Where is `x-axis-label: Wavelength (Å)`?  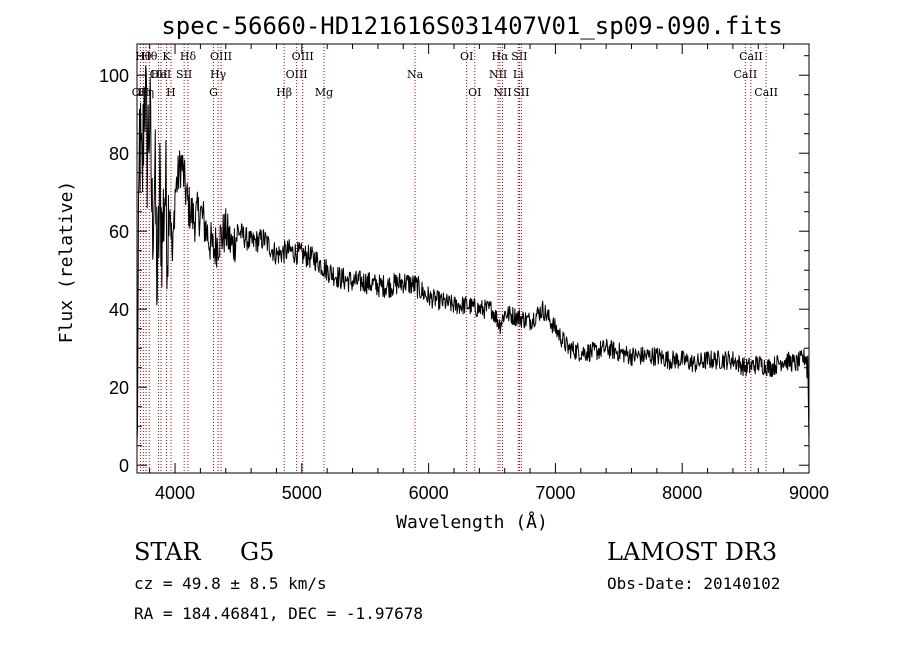
x-axis-label: Wavelength (Å) is located at coordinates (472, 522).